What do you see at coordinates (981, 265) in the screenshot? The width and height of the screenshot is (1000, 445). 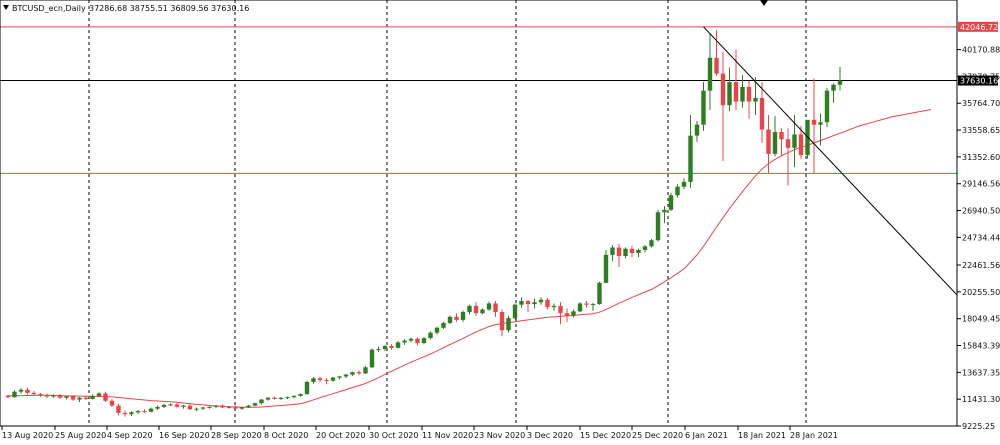 I see `y-tick-label: 22461.56` at bounding box center [981, 265].